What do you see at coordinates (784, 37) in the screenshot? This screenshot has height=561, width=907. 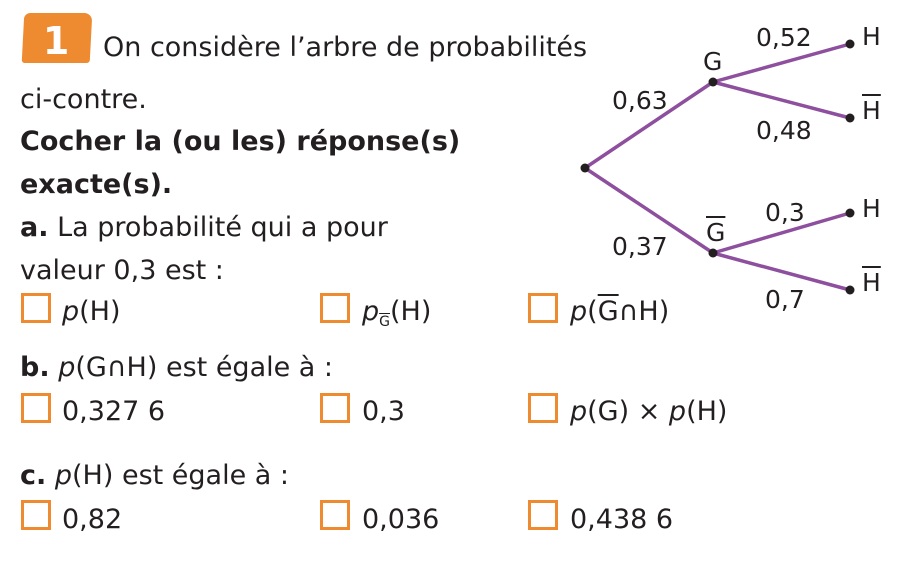 I see `prob-g-h: 0,52` at bounding box center [784, 37].